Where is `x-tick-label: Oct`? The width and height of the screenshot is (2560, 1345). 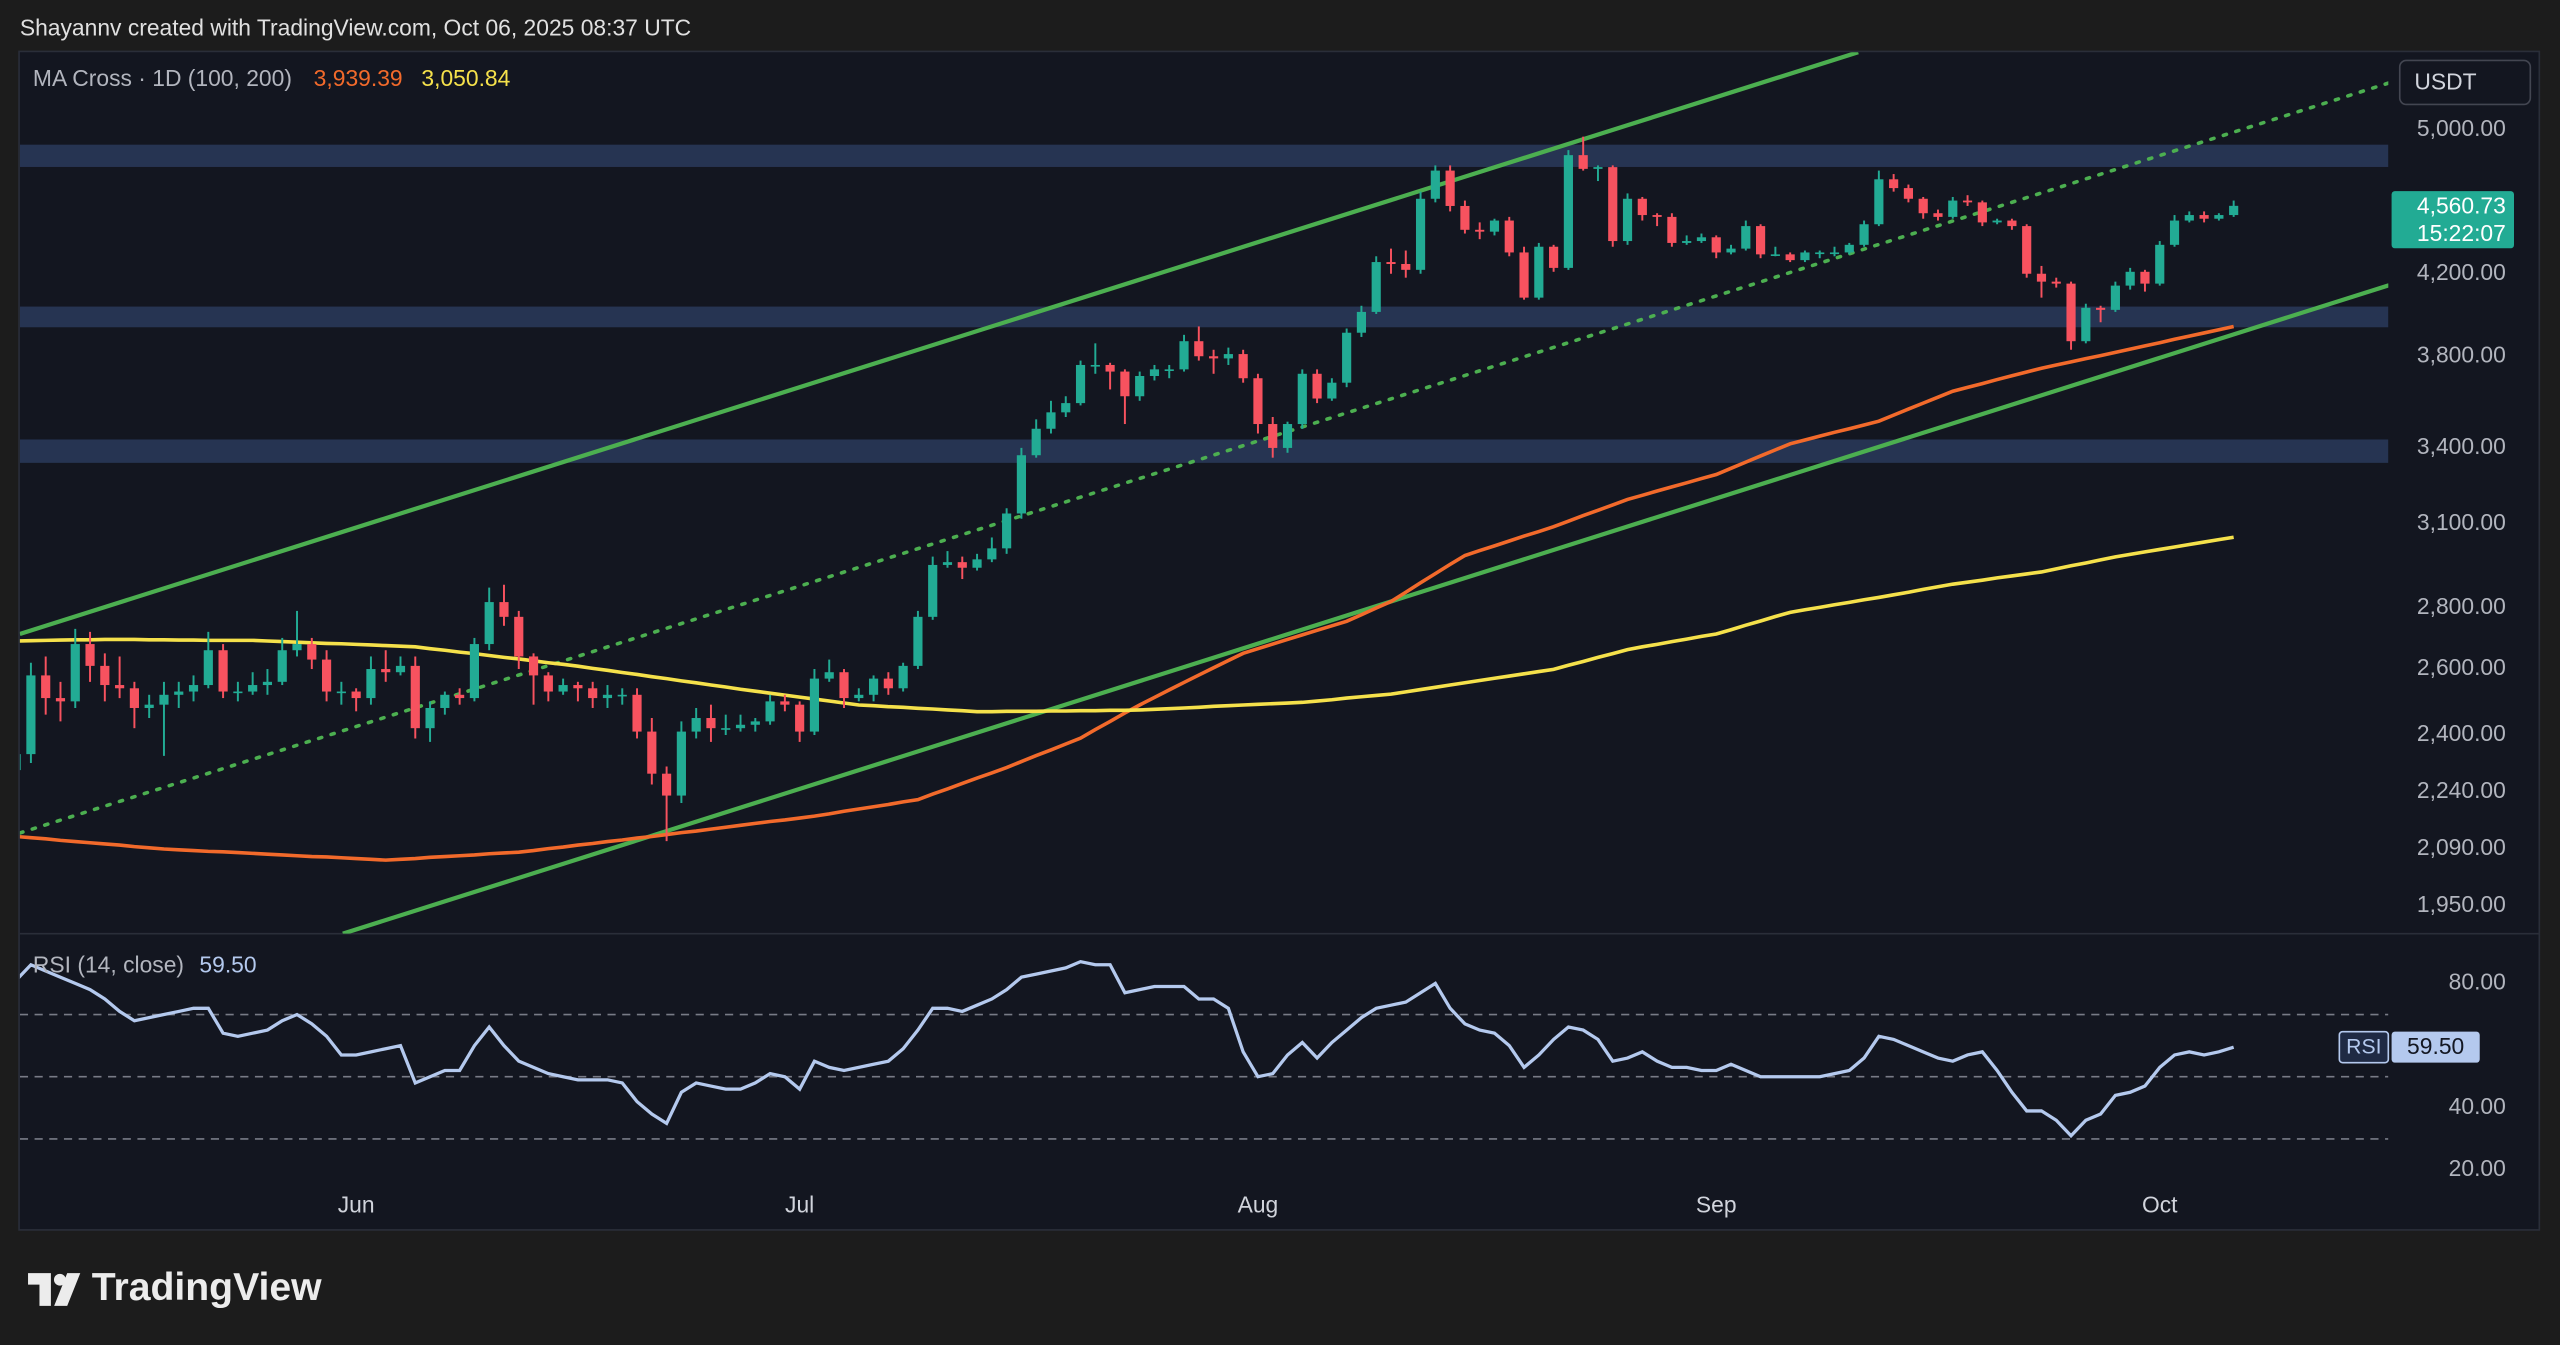 x-tick-label: Oct is located at coordinates (2160, 1204).